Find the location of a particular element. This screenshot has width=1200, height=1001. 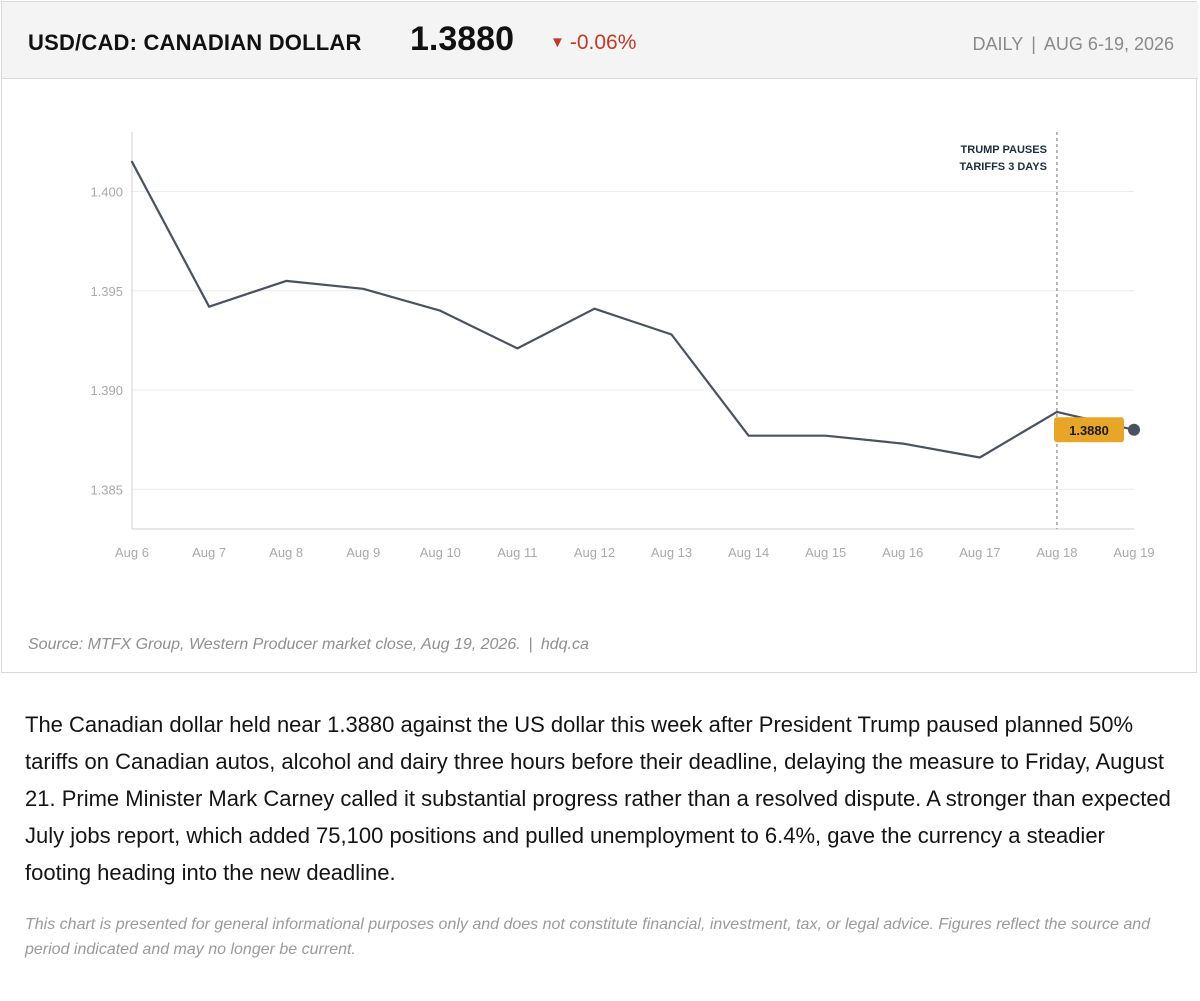

last-value-label: 1.3880 is located at coordinates (1089, 430).